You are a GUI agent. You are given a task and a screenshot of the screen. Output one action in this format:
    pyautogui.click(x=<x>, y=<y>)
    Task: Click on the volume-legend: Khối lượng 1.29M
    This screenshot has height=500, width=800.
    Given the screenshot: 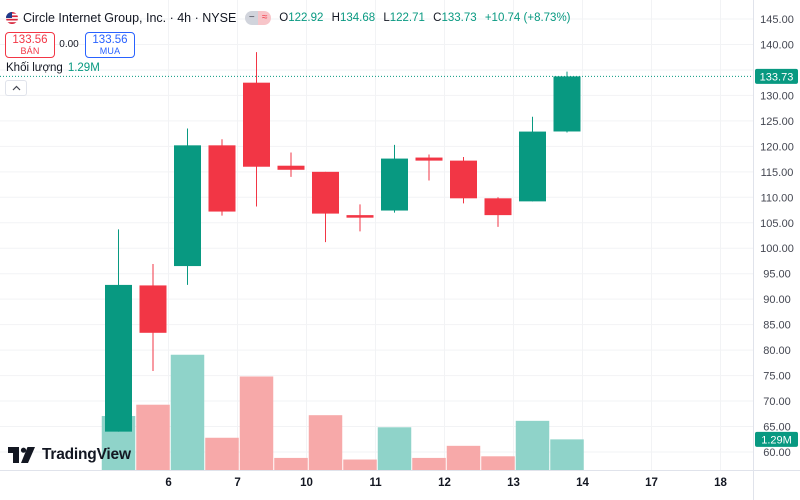 What is the action you would take?
    pyautogui.click(x=53, y=68)
    